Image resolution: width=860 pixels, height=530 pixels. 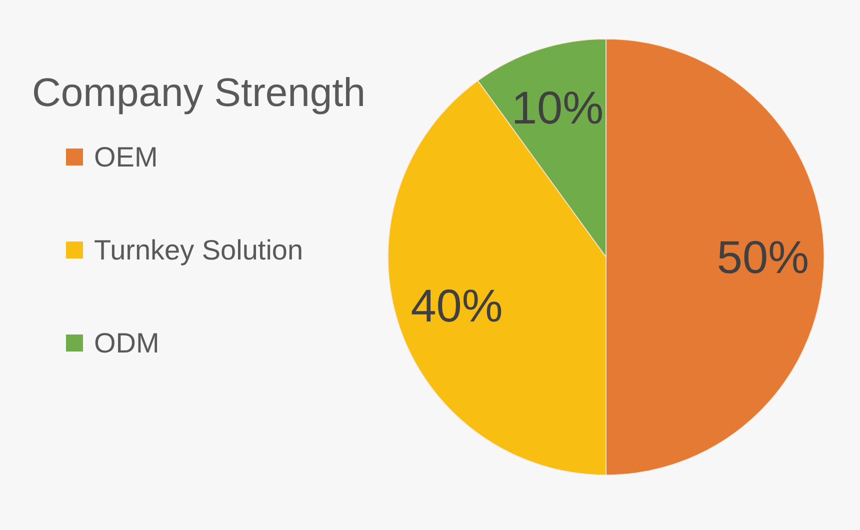 I want to click on legend-label: OEM, so click(x=126, y=157).